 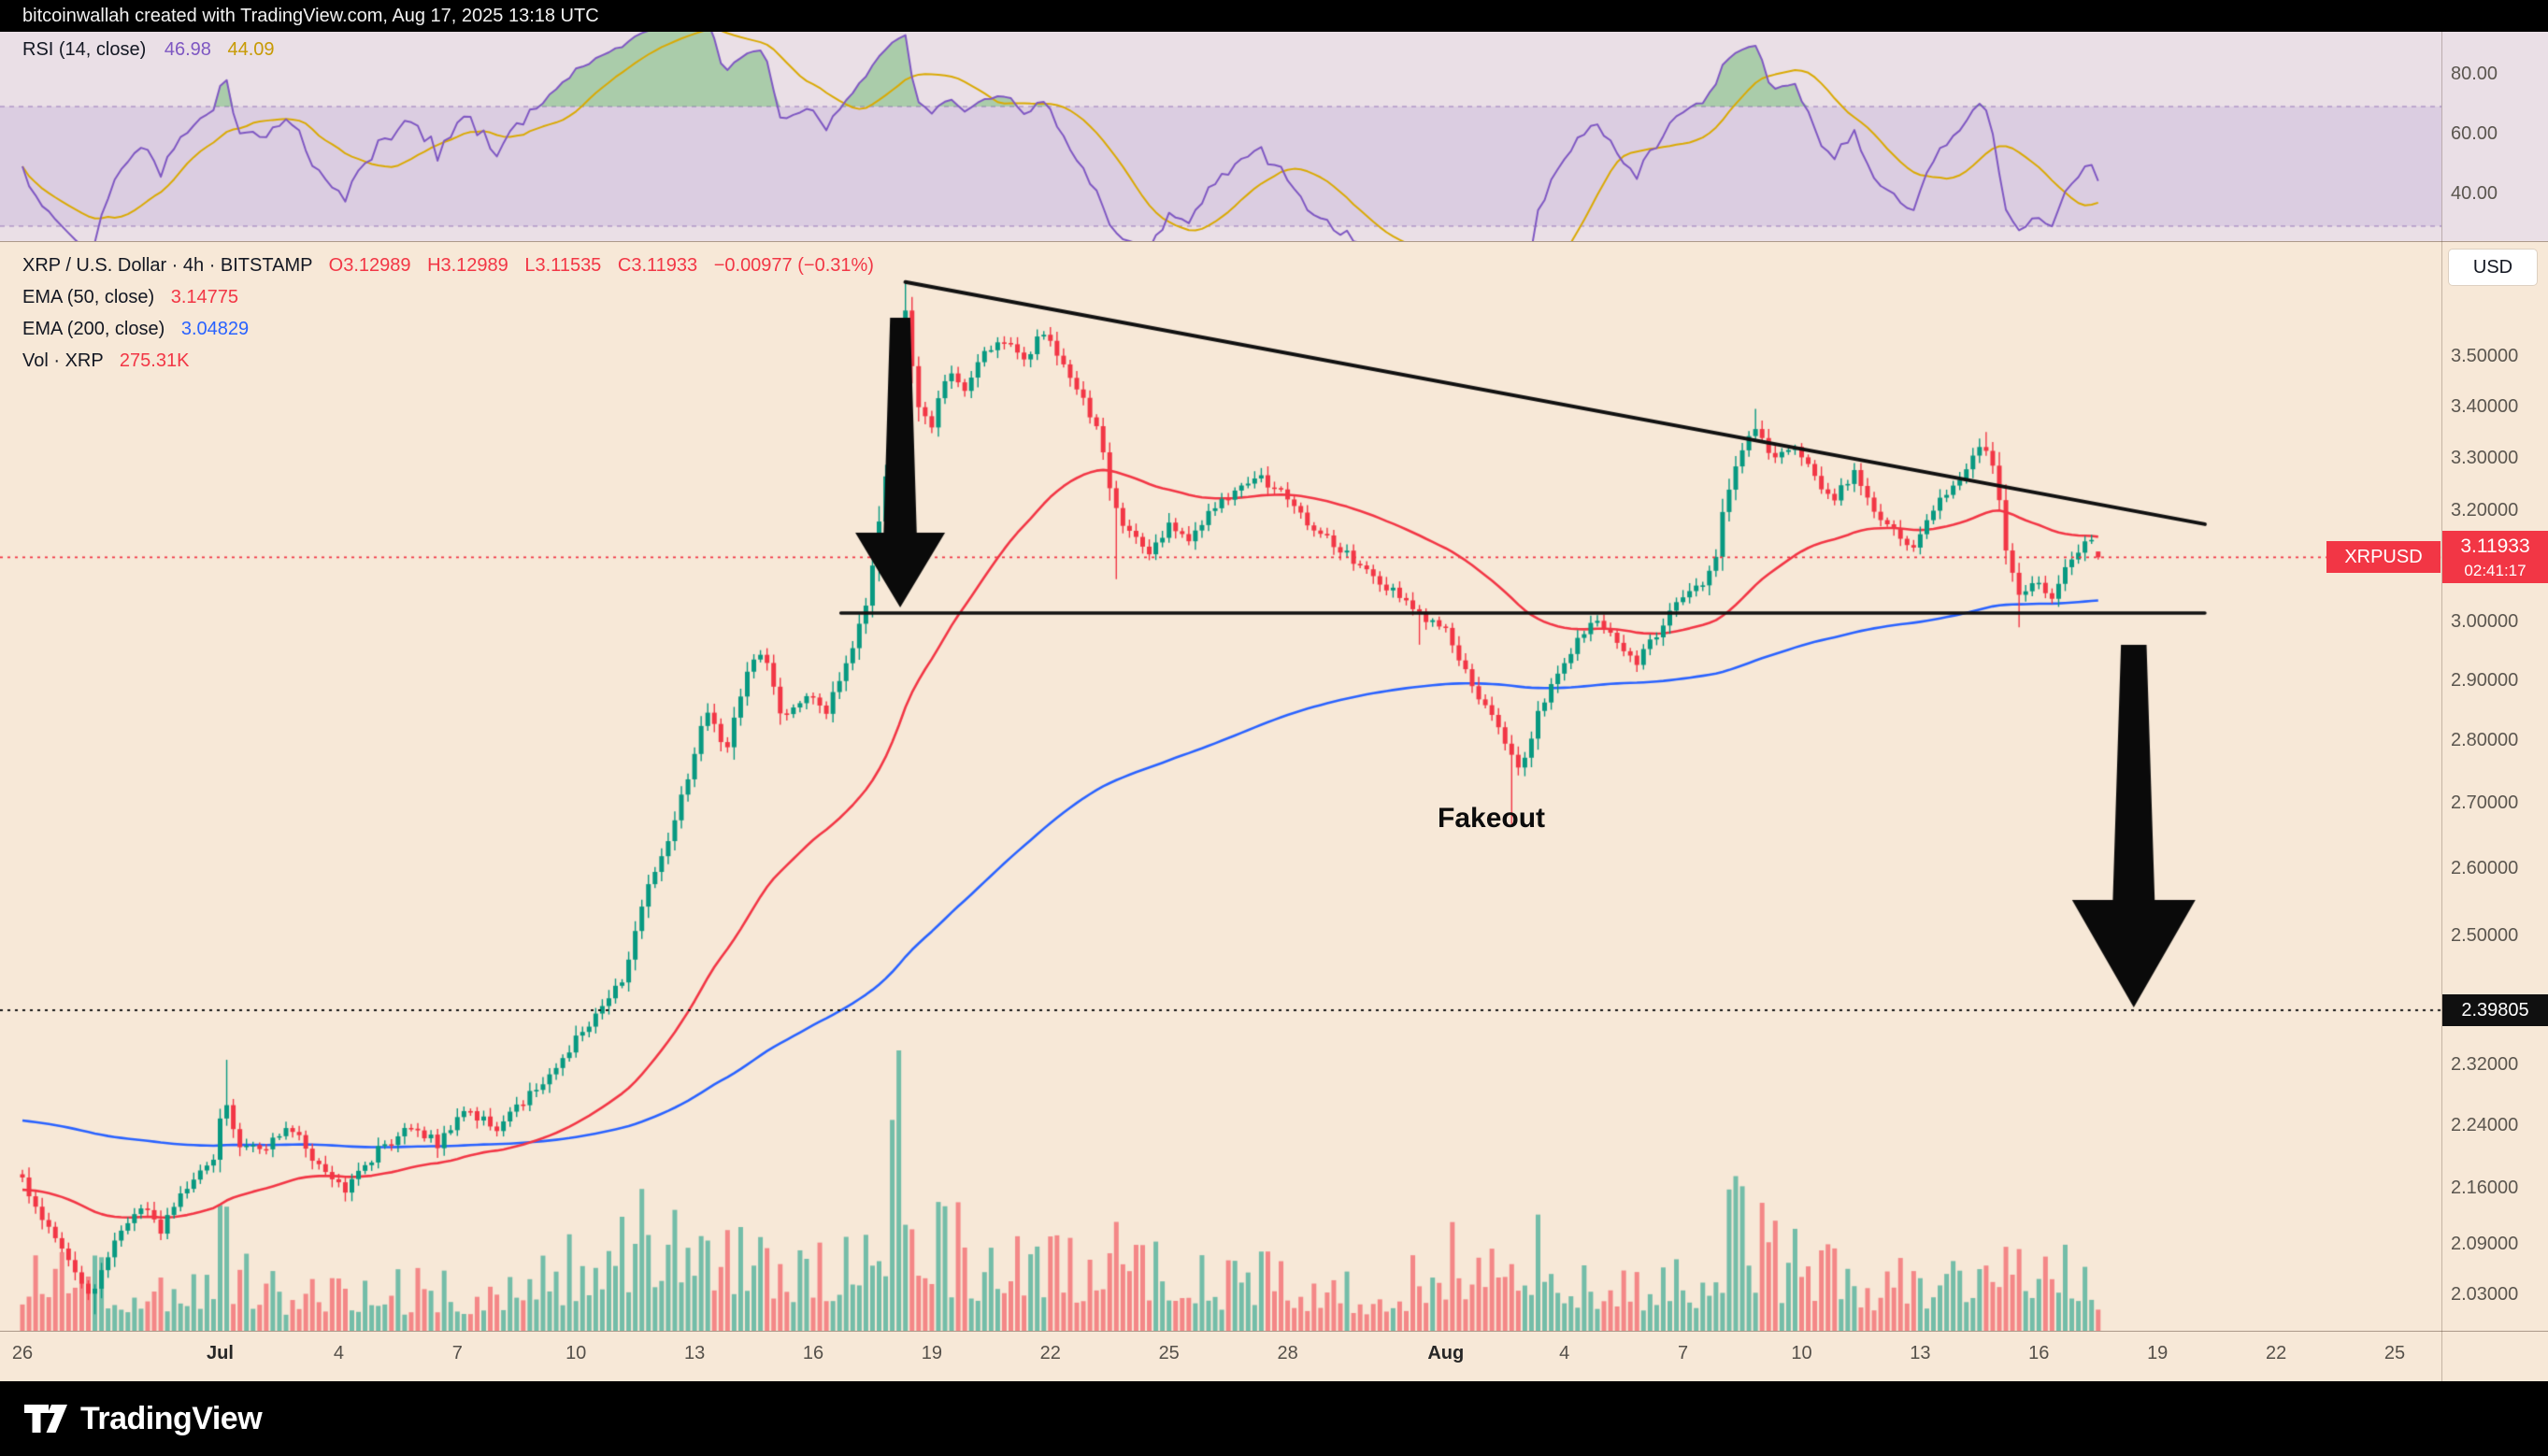 I want to click on rsi-plot-canvas, so click(x=1220, y=136).